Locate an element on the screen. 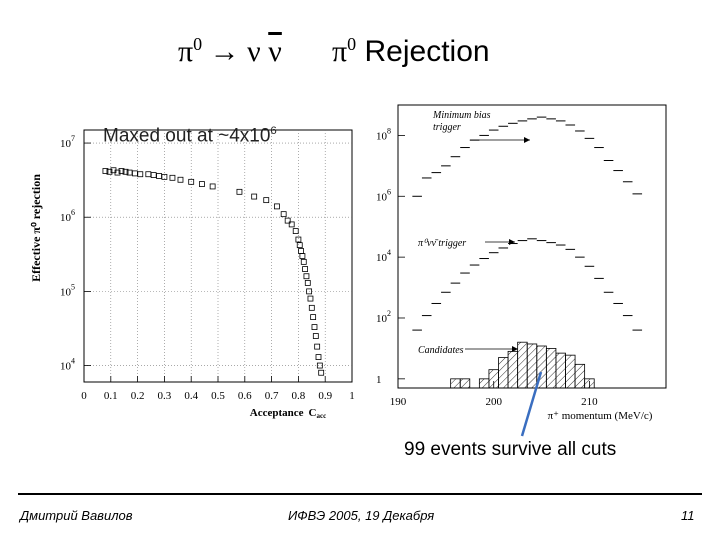 The width and height of the screenshot is (720, 540). left-x-axis-label: Acceptance Cacc is located at coordinates (288, 413).